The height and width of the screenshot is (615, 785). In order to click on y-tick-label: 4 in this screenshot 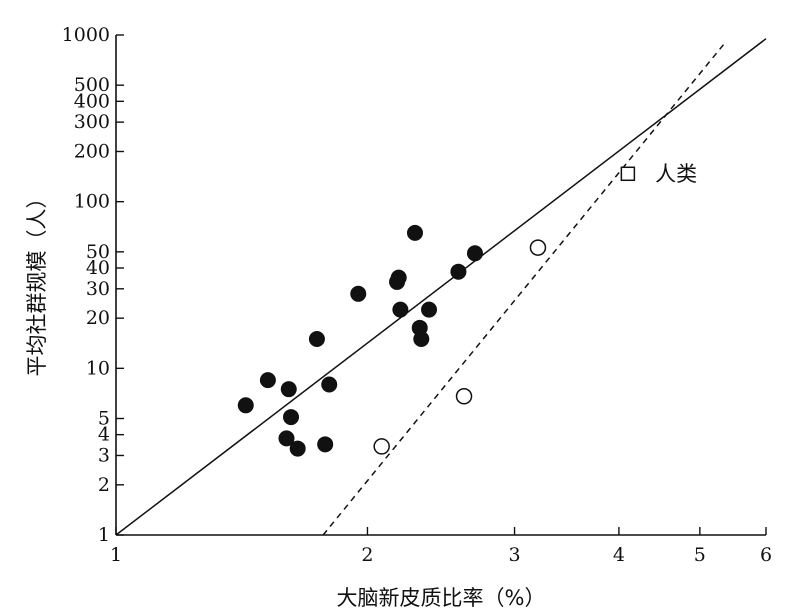, I will do `click(104, 435)`.